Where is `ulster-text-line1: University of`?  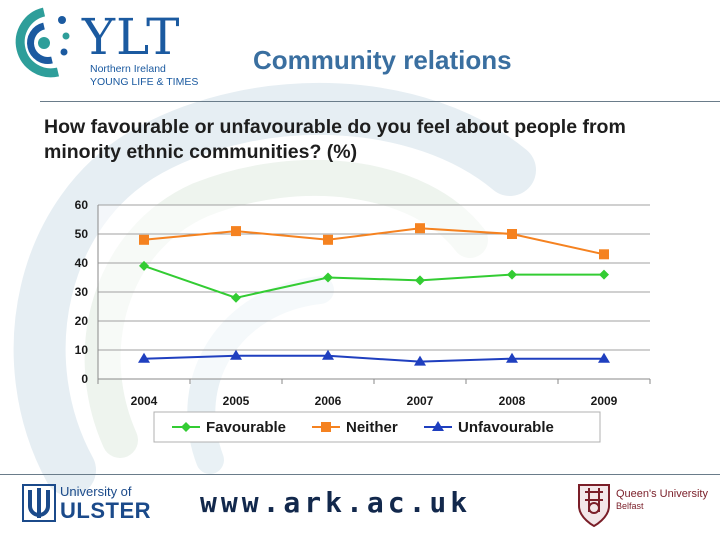
ulster-text-line1: University of is located at coordinates (96, 491).